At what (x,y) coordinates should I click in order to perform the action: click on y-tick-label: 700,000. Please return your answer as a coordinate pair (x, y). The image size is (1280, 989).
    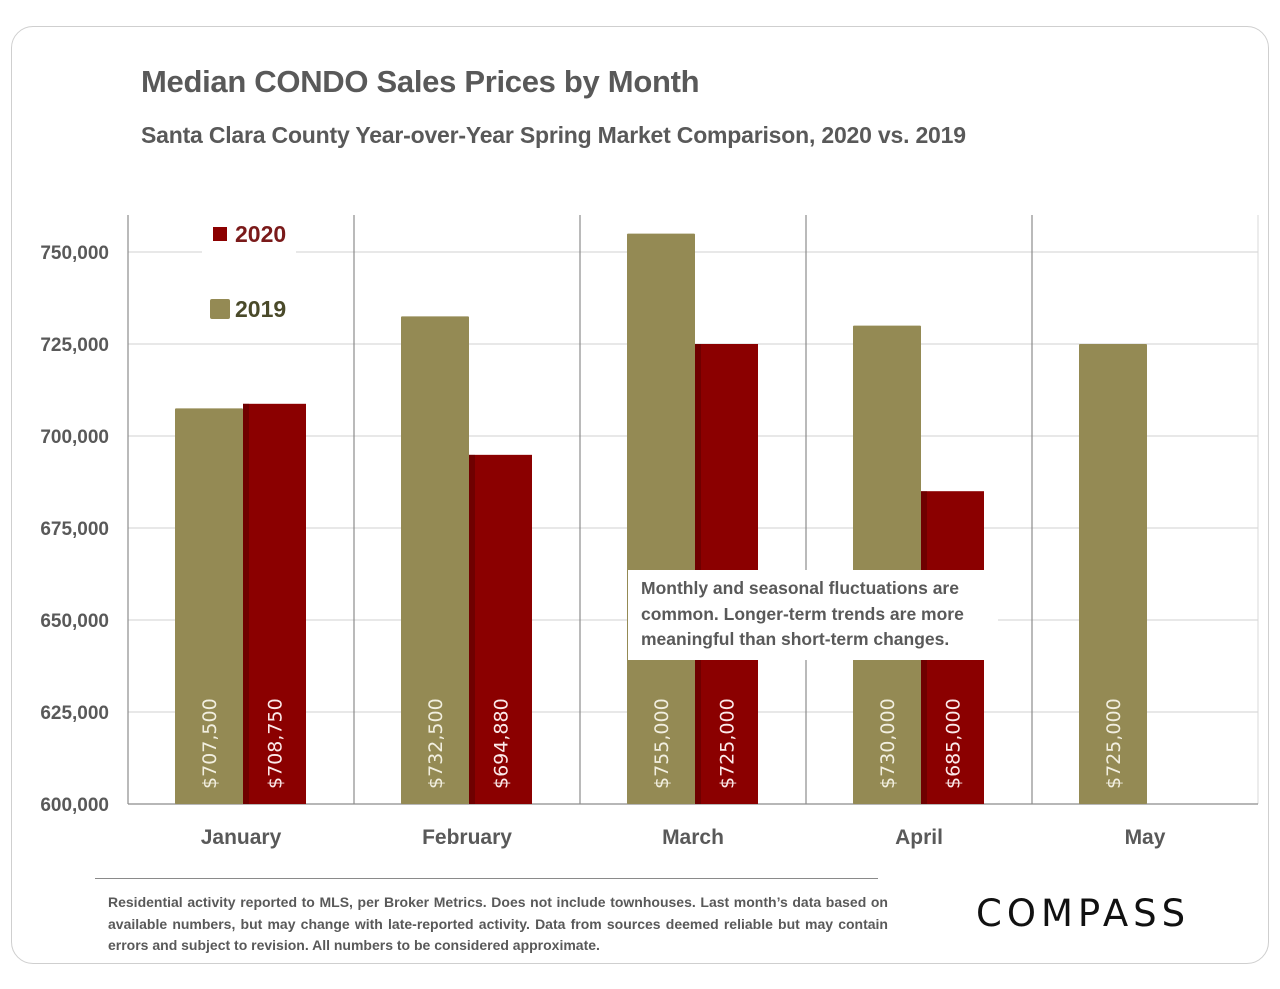
    Looking at the image, I should click on (74, 437).